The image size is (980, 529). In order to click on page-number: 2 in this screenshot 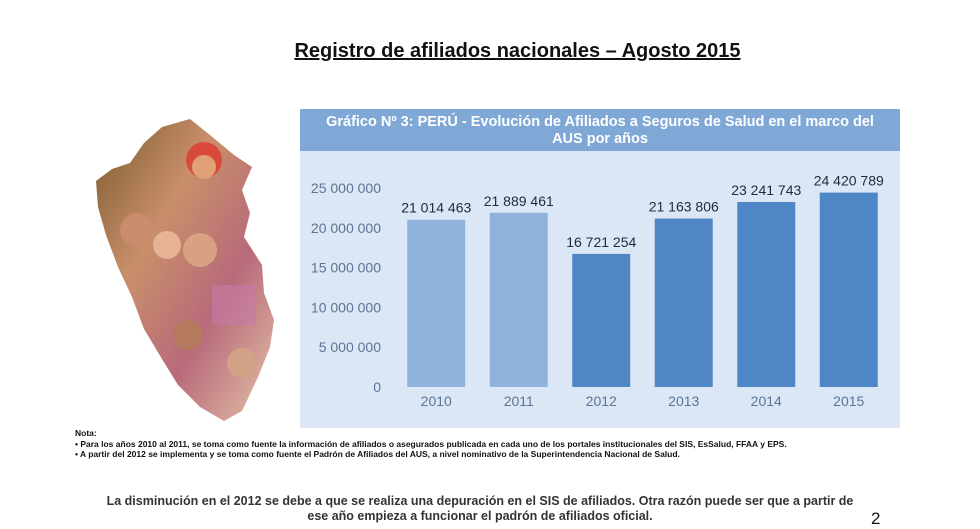, I will do `click(876, 518)`.